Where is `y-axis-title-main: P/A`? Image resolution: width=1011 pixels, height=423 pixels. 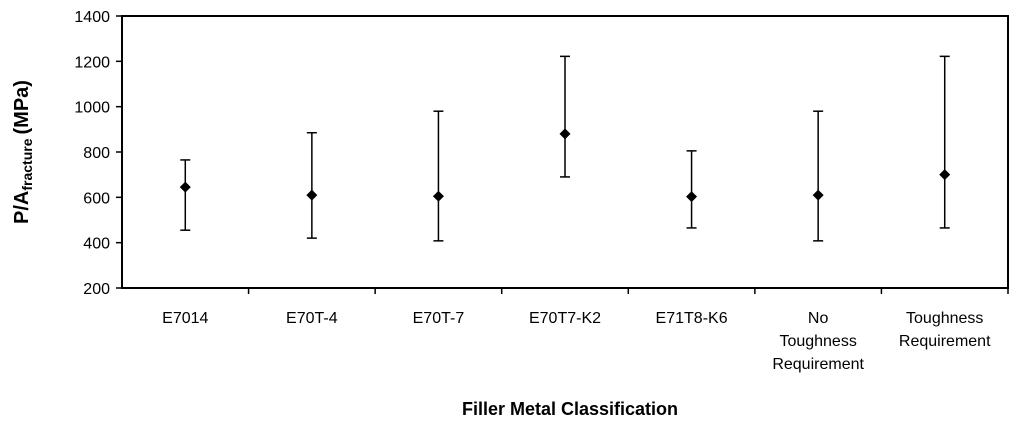 y-axis-title-main: P/A is located at coordinates (22, 207).